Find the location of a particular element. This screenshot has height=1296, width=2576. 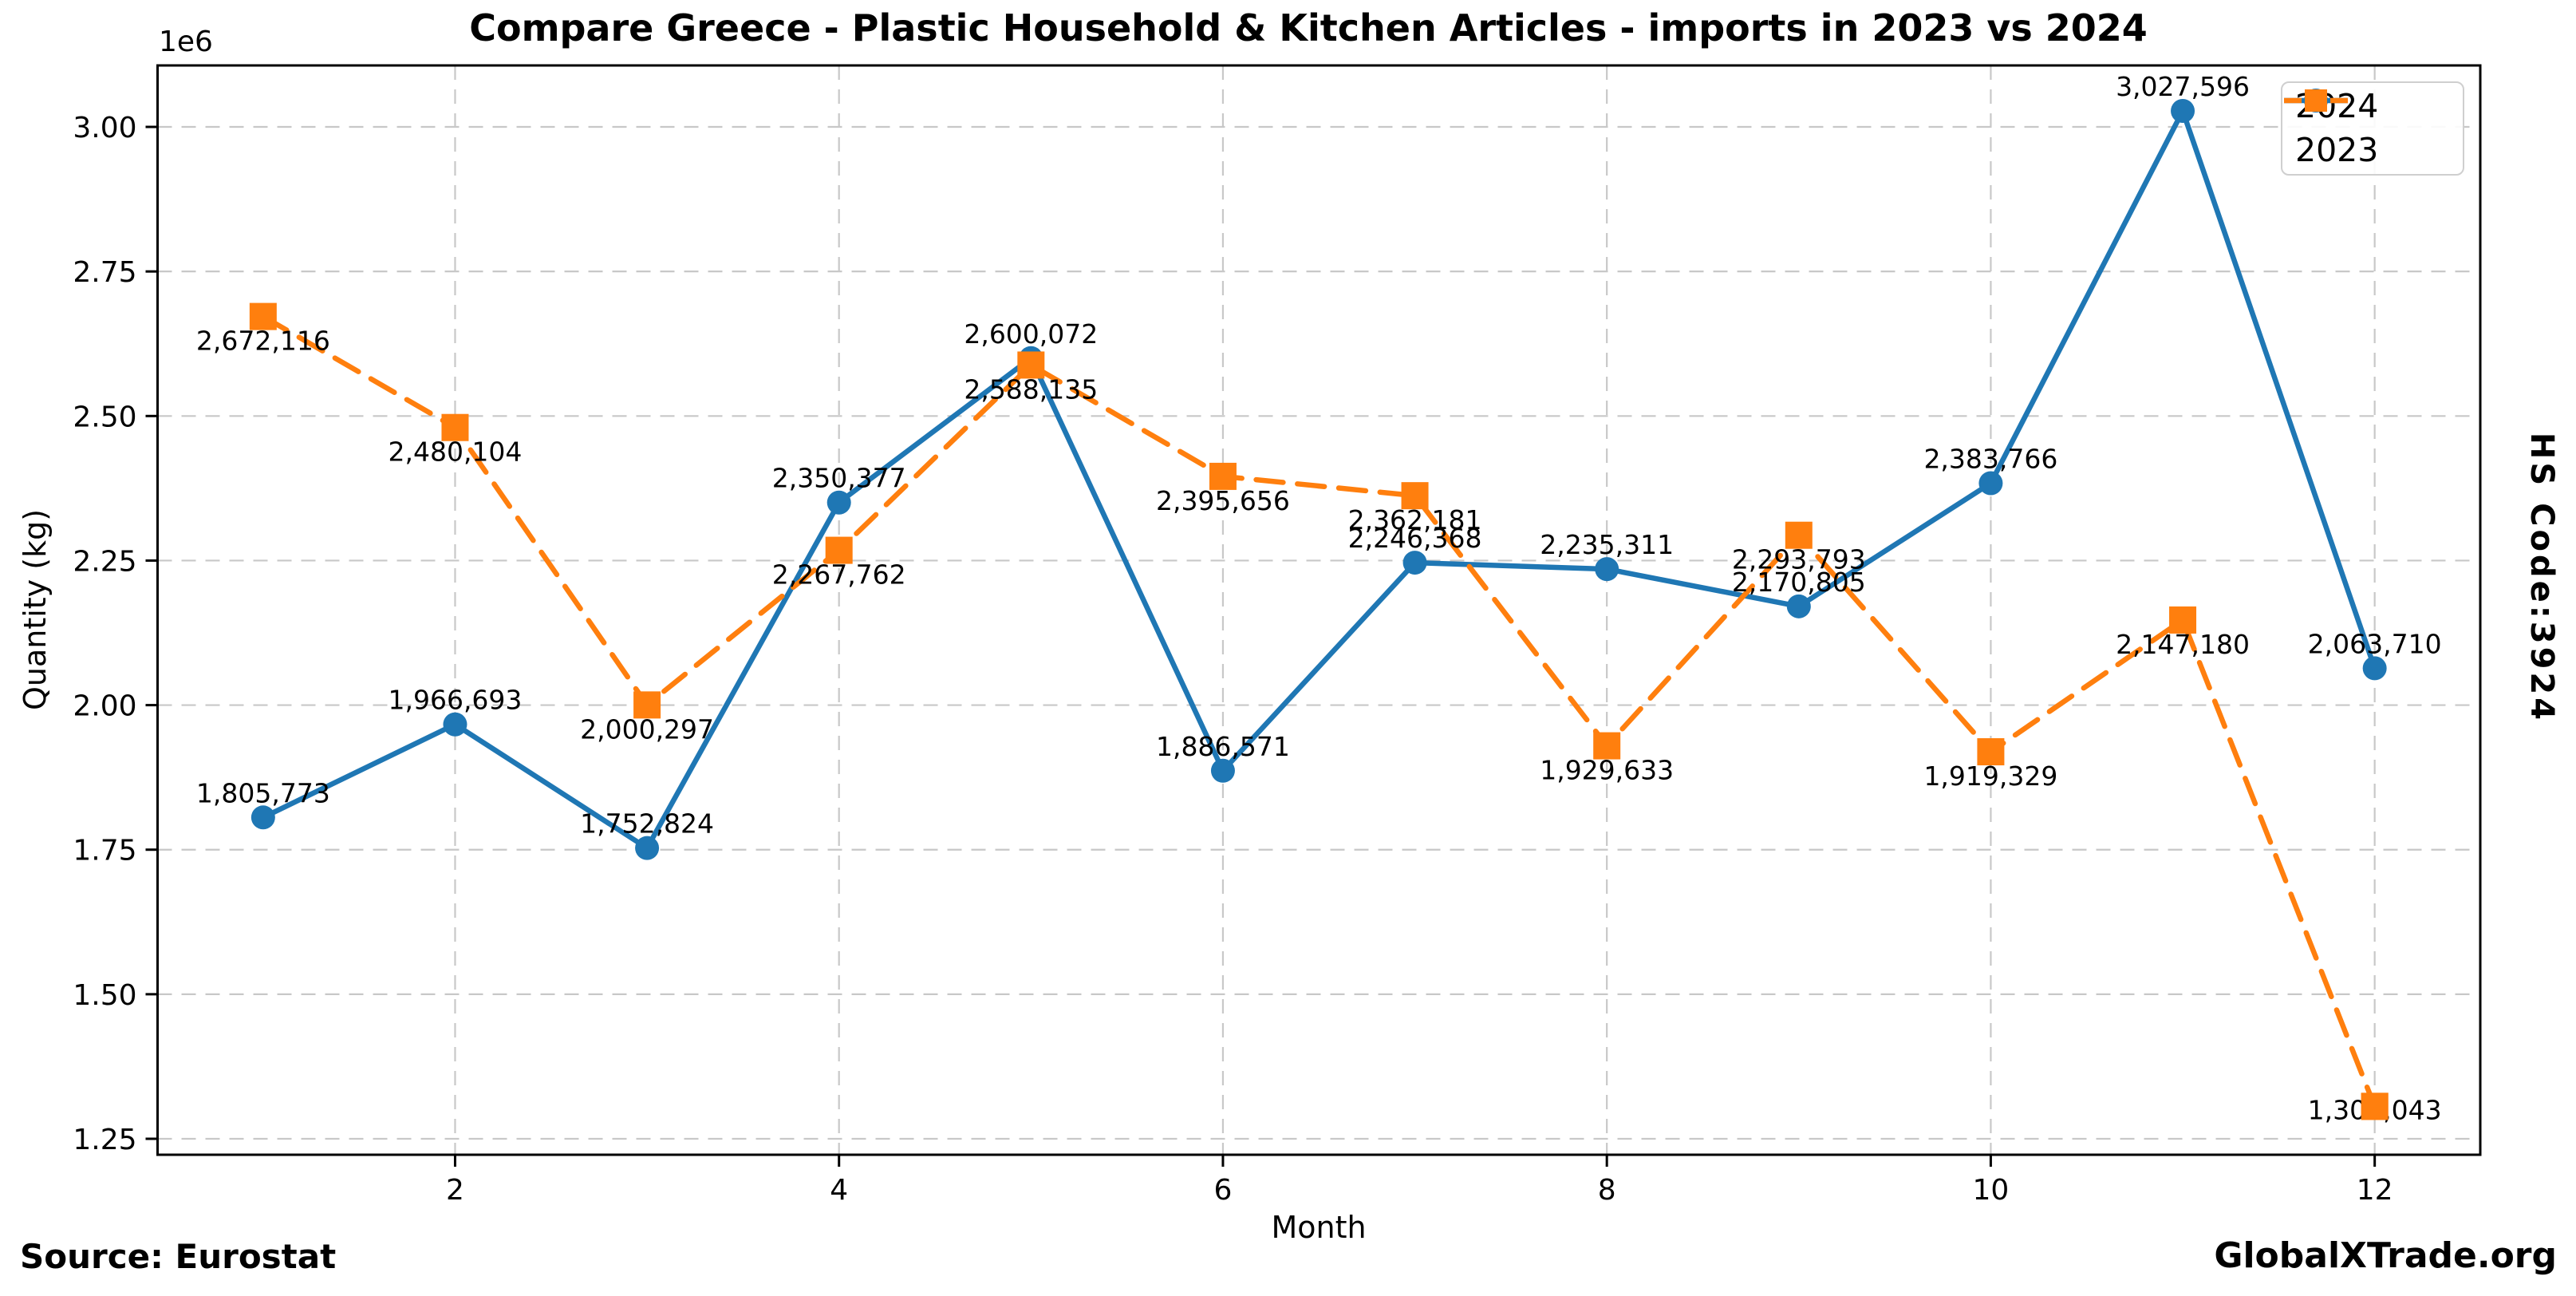

point-label-2023: 2,267,762 is located at coordinates (839, 575).